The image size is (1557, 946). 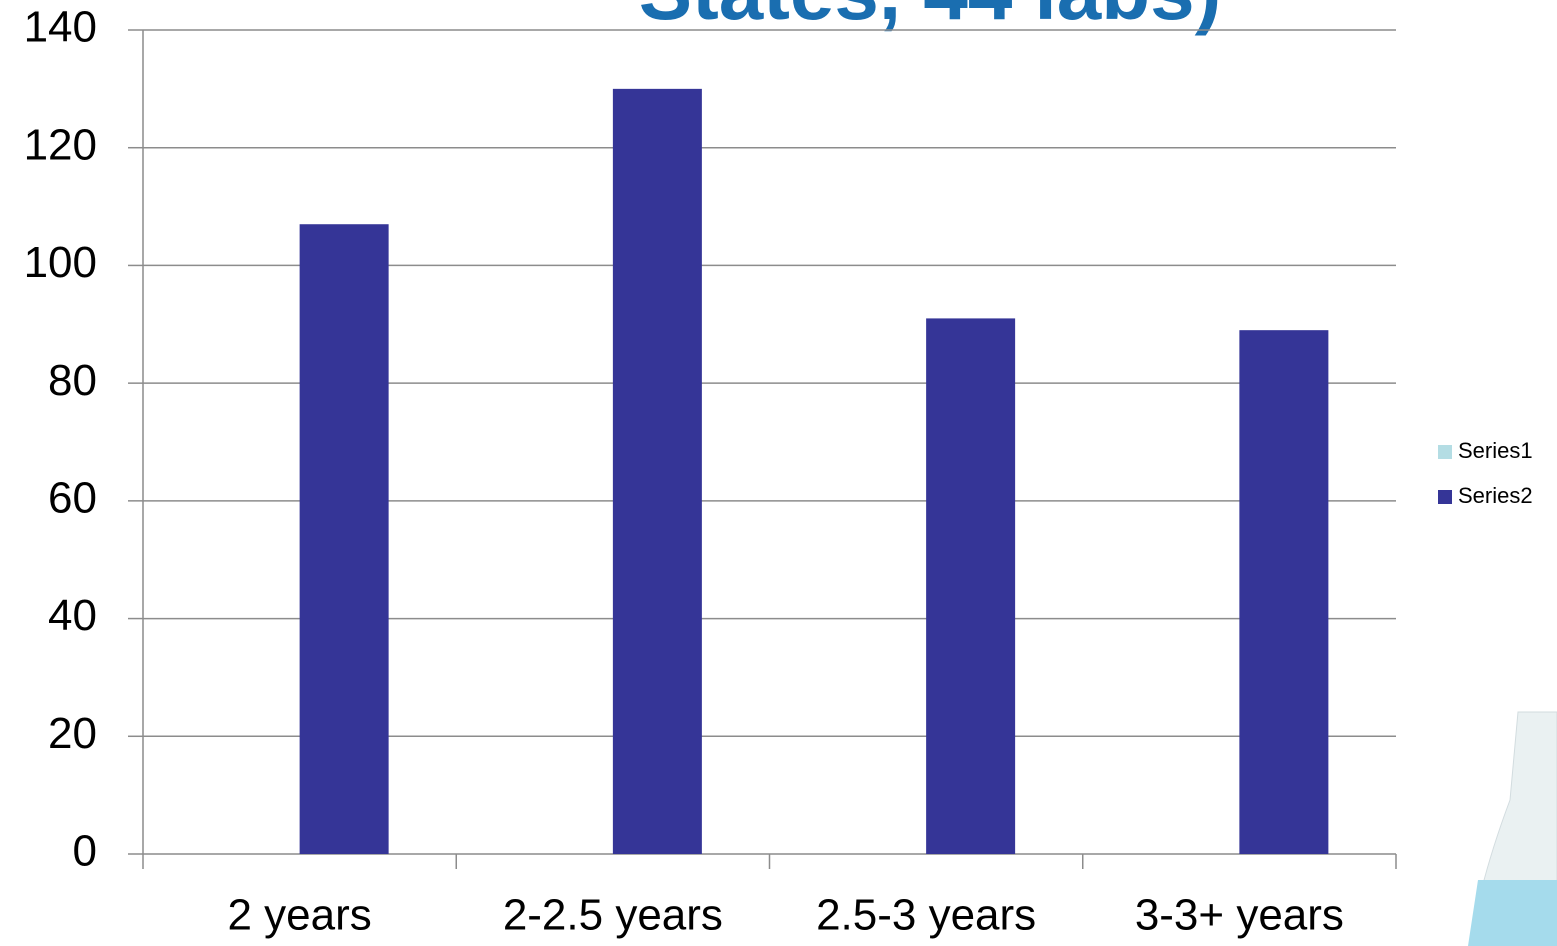 What do you see at coordinates (299, 915) in the screenshot?
I see `x-tick-label: 2 years` at bounding box center [299, 915].